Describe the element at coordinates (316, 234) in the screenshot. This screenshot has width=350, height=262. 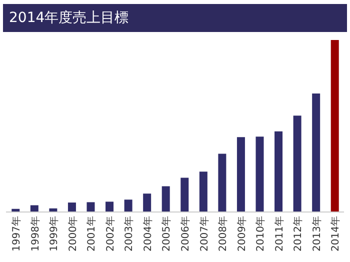
I see `x-tick-label: 2013年` at that location.